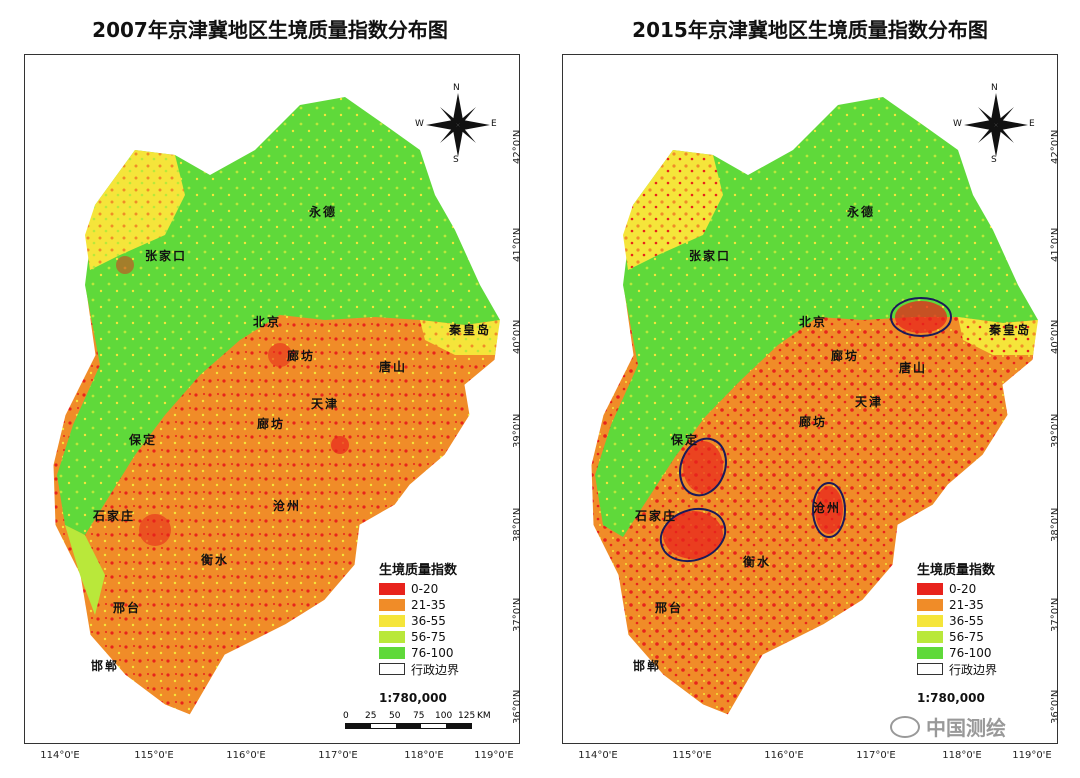 The image size is (1080, 778). What do you see at coordinates (419, 723) in the screenshot?
I see `scale-bar: 0 25 50 75 100 125 KM` at bounding box center [419, 723].